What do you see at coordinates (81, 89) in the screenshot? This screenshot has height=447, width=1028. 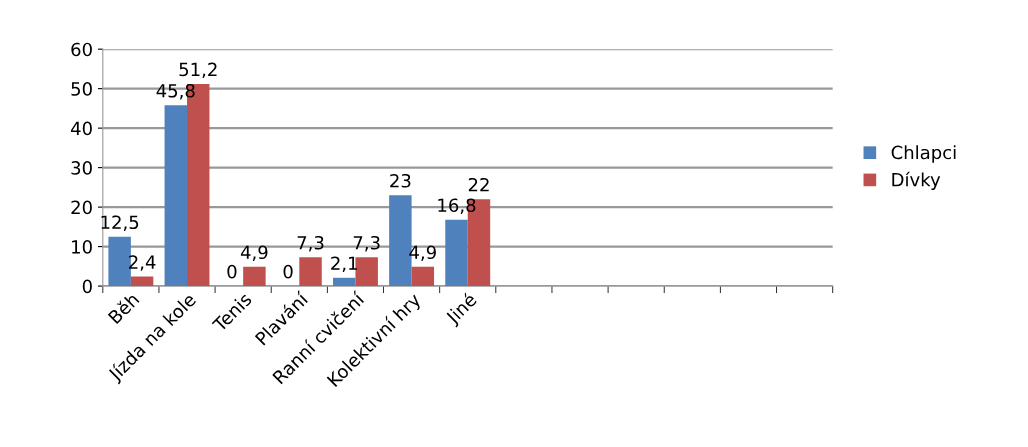 I see `y-tick-label: 50` at bounding box center [81, 89].